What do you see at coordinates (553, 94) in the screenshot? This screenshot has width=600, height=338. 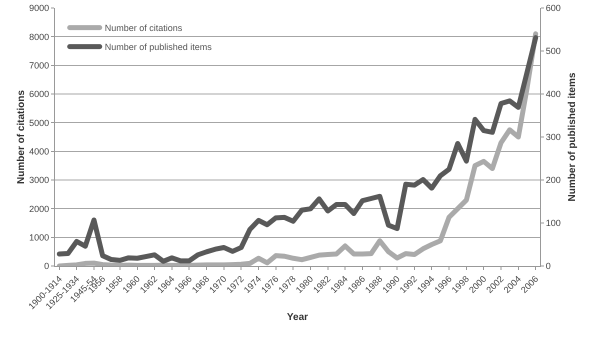 I see `y2-tick-label: 400` at bounding box center [553, 94].